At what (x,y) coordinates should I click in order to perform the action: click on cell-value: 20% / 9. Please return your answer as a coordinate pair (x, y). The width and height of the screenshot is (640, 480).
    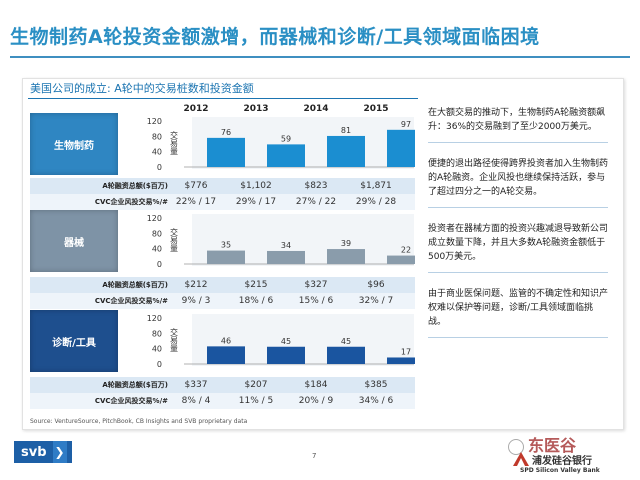
    Looking at the image, I should click on (316, 401).